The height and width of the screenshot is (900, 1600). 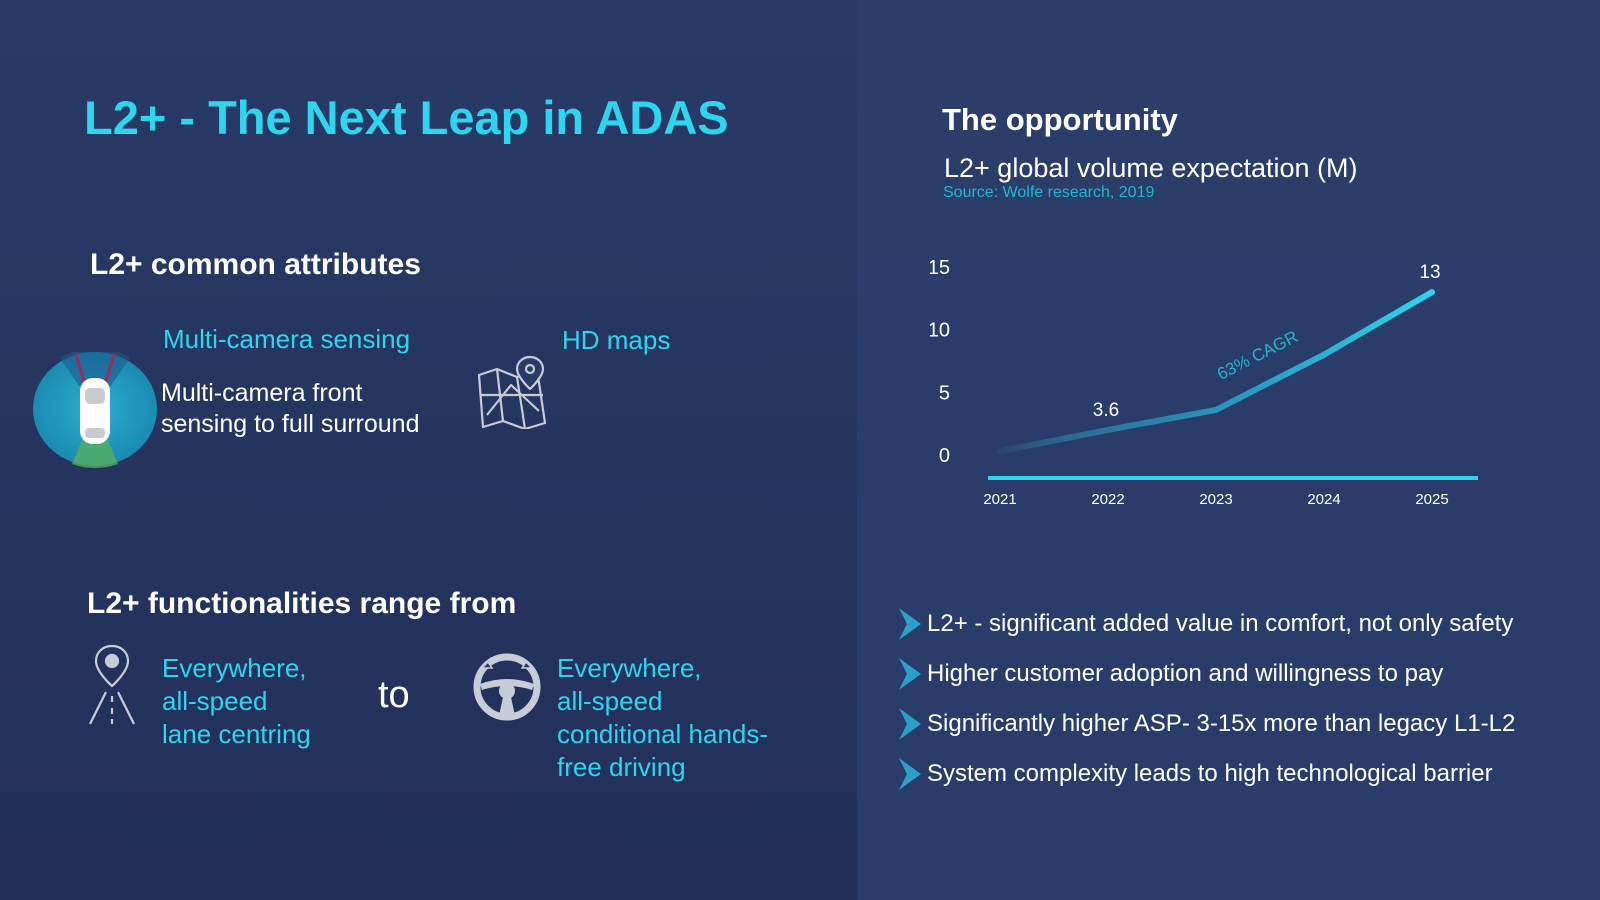 I want to click on connector-to: to, so click(x=394, y=695).